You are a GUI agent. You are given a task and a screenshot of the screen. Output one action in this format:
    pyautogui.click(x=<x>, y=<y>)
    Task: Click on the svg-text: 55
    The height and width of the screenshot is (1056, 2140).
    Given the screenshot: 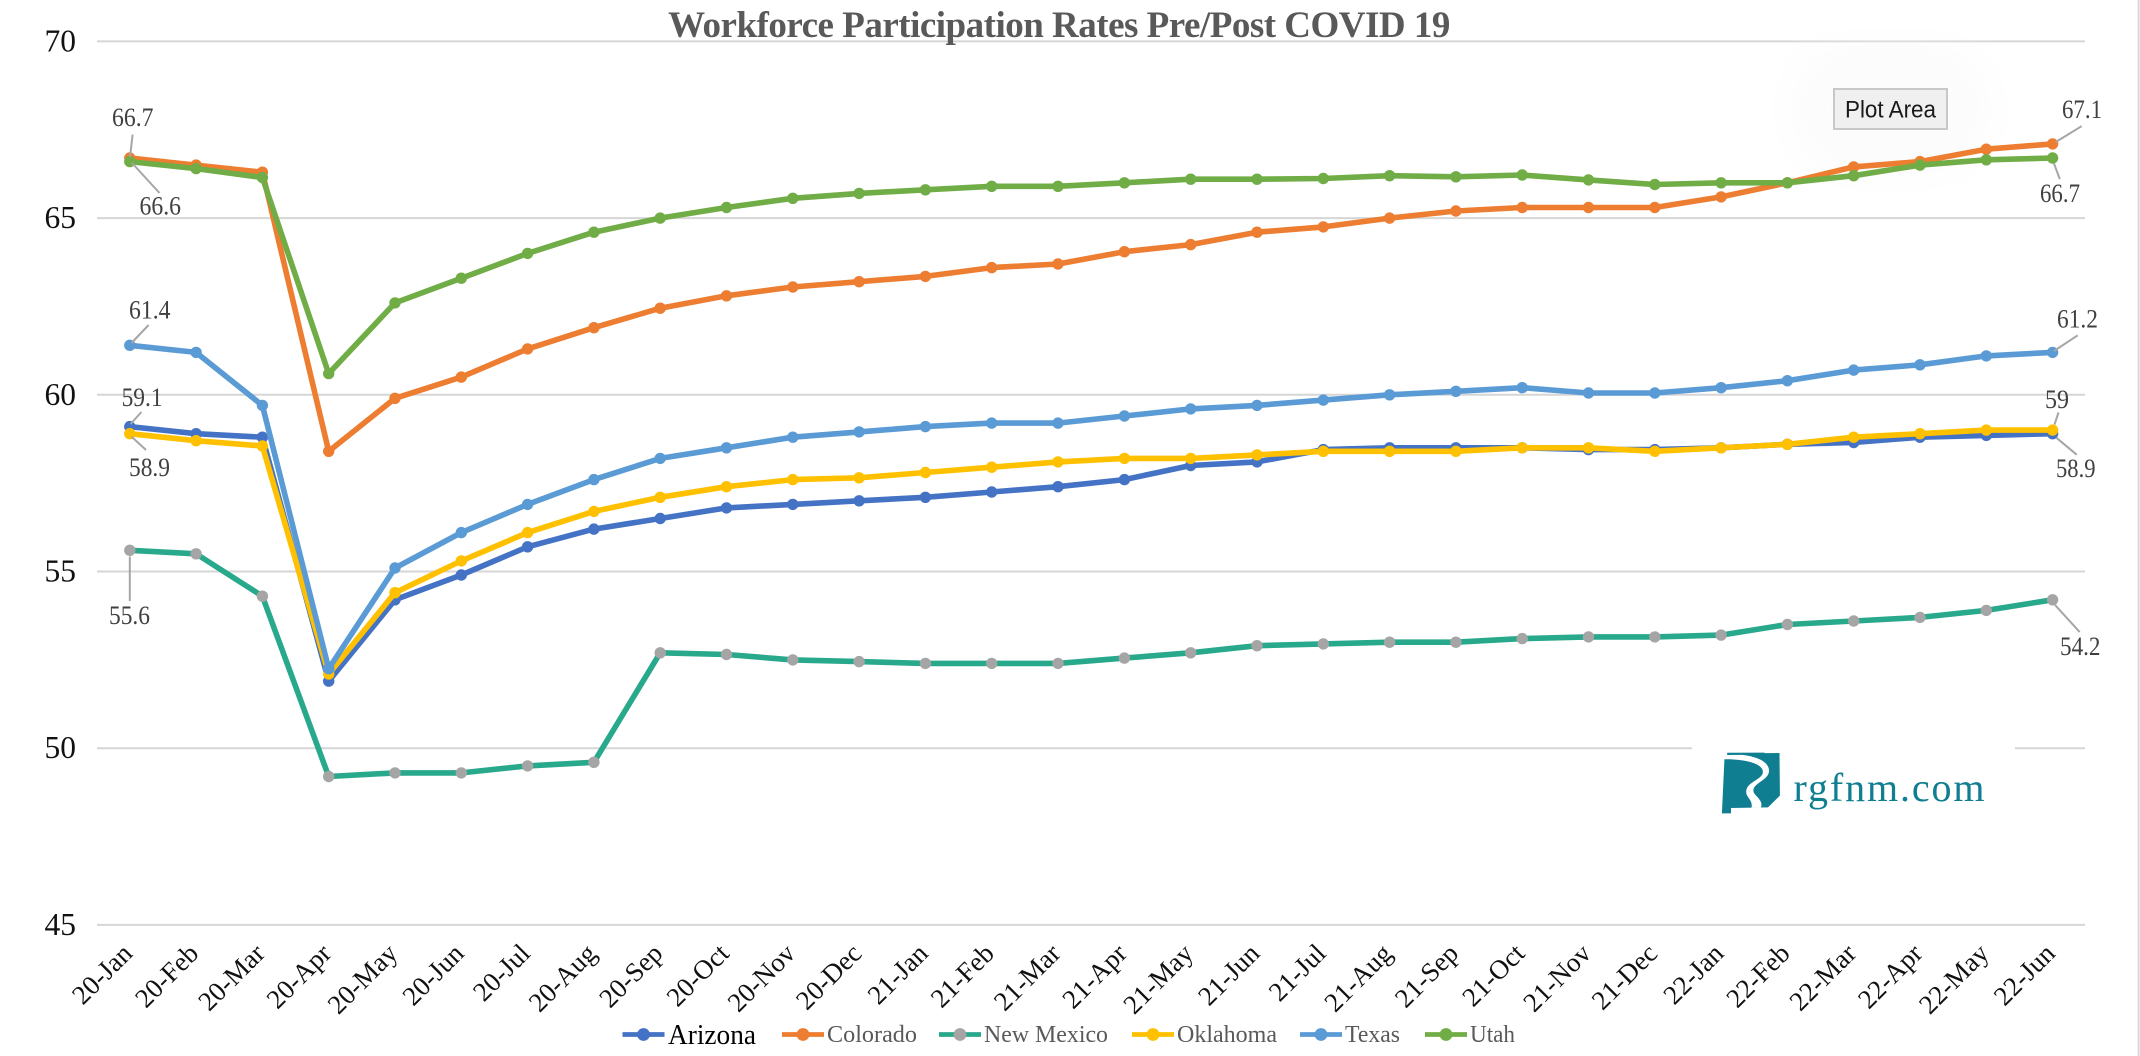 What is the action you would take?
    pyautogui.click(x=61, y=571)
    